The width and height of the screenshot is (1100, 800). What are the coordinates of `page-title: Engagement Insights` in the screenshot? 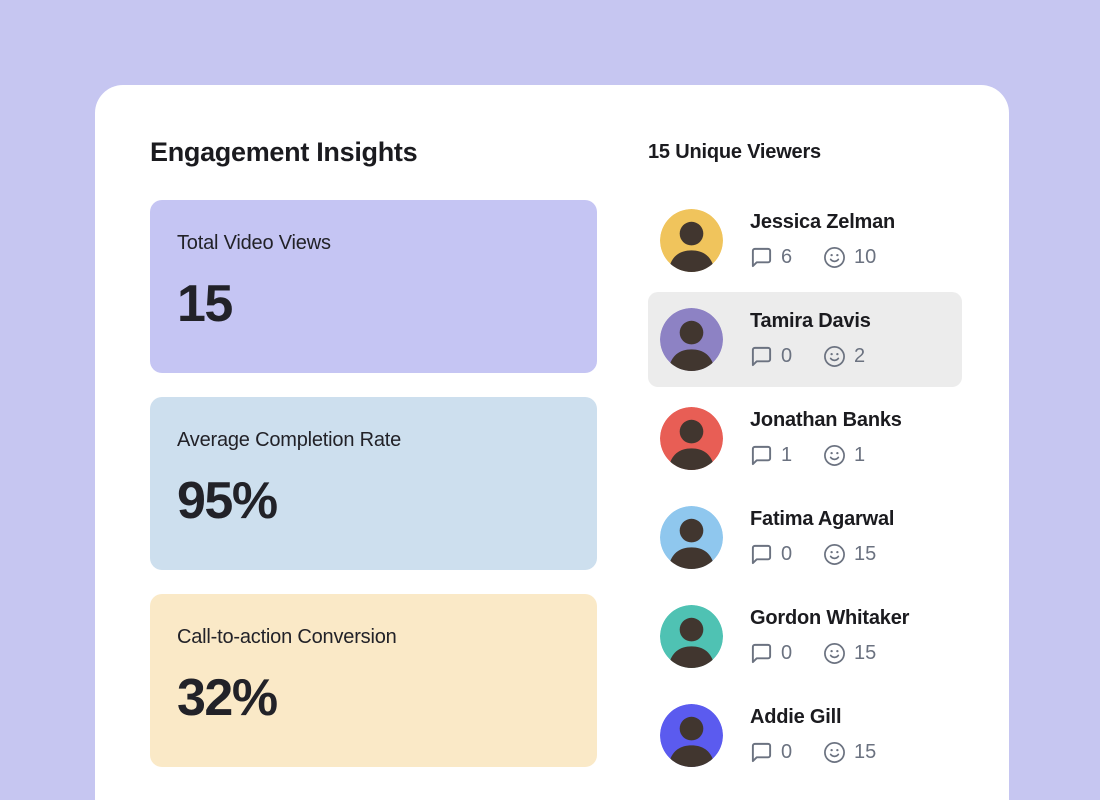 It's located at (284, 152).